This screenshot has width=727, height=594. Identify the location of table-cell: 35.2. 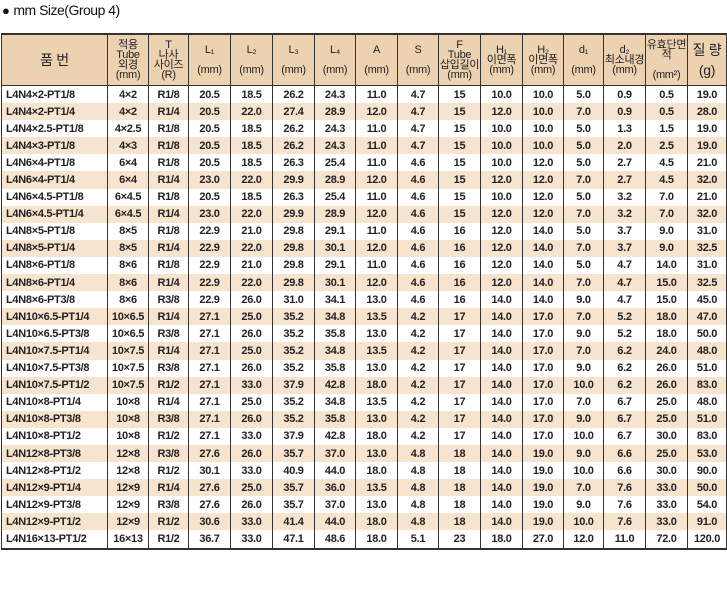
(293, 334).